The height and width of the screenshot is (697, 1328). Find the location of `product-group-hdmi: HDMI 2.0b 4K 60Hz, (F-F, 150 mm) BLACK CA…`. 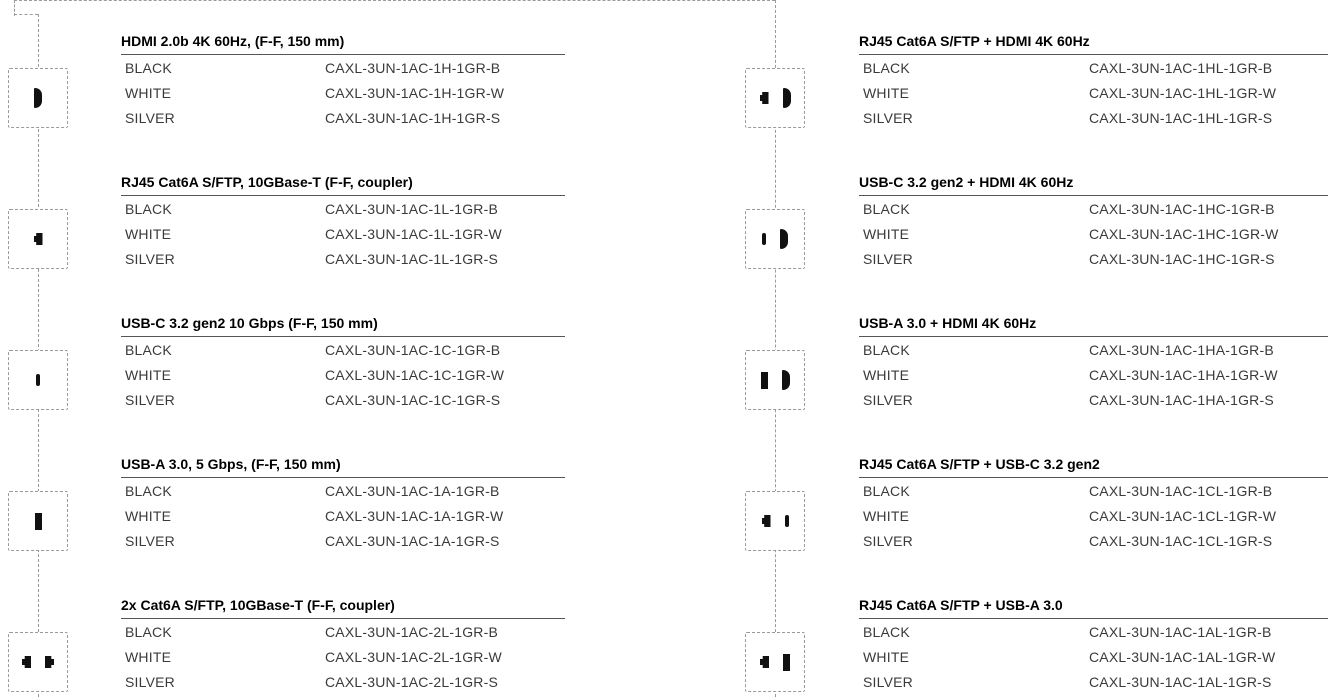

product-group-hdmi: HDMI 2.0b 4K 60Hz, (F-F, 150 mm) BLACK CA… is located at coordinates (343, 81).